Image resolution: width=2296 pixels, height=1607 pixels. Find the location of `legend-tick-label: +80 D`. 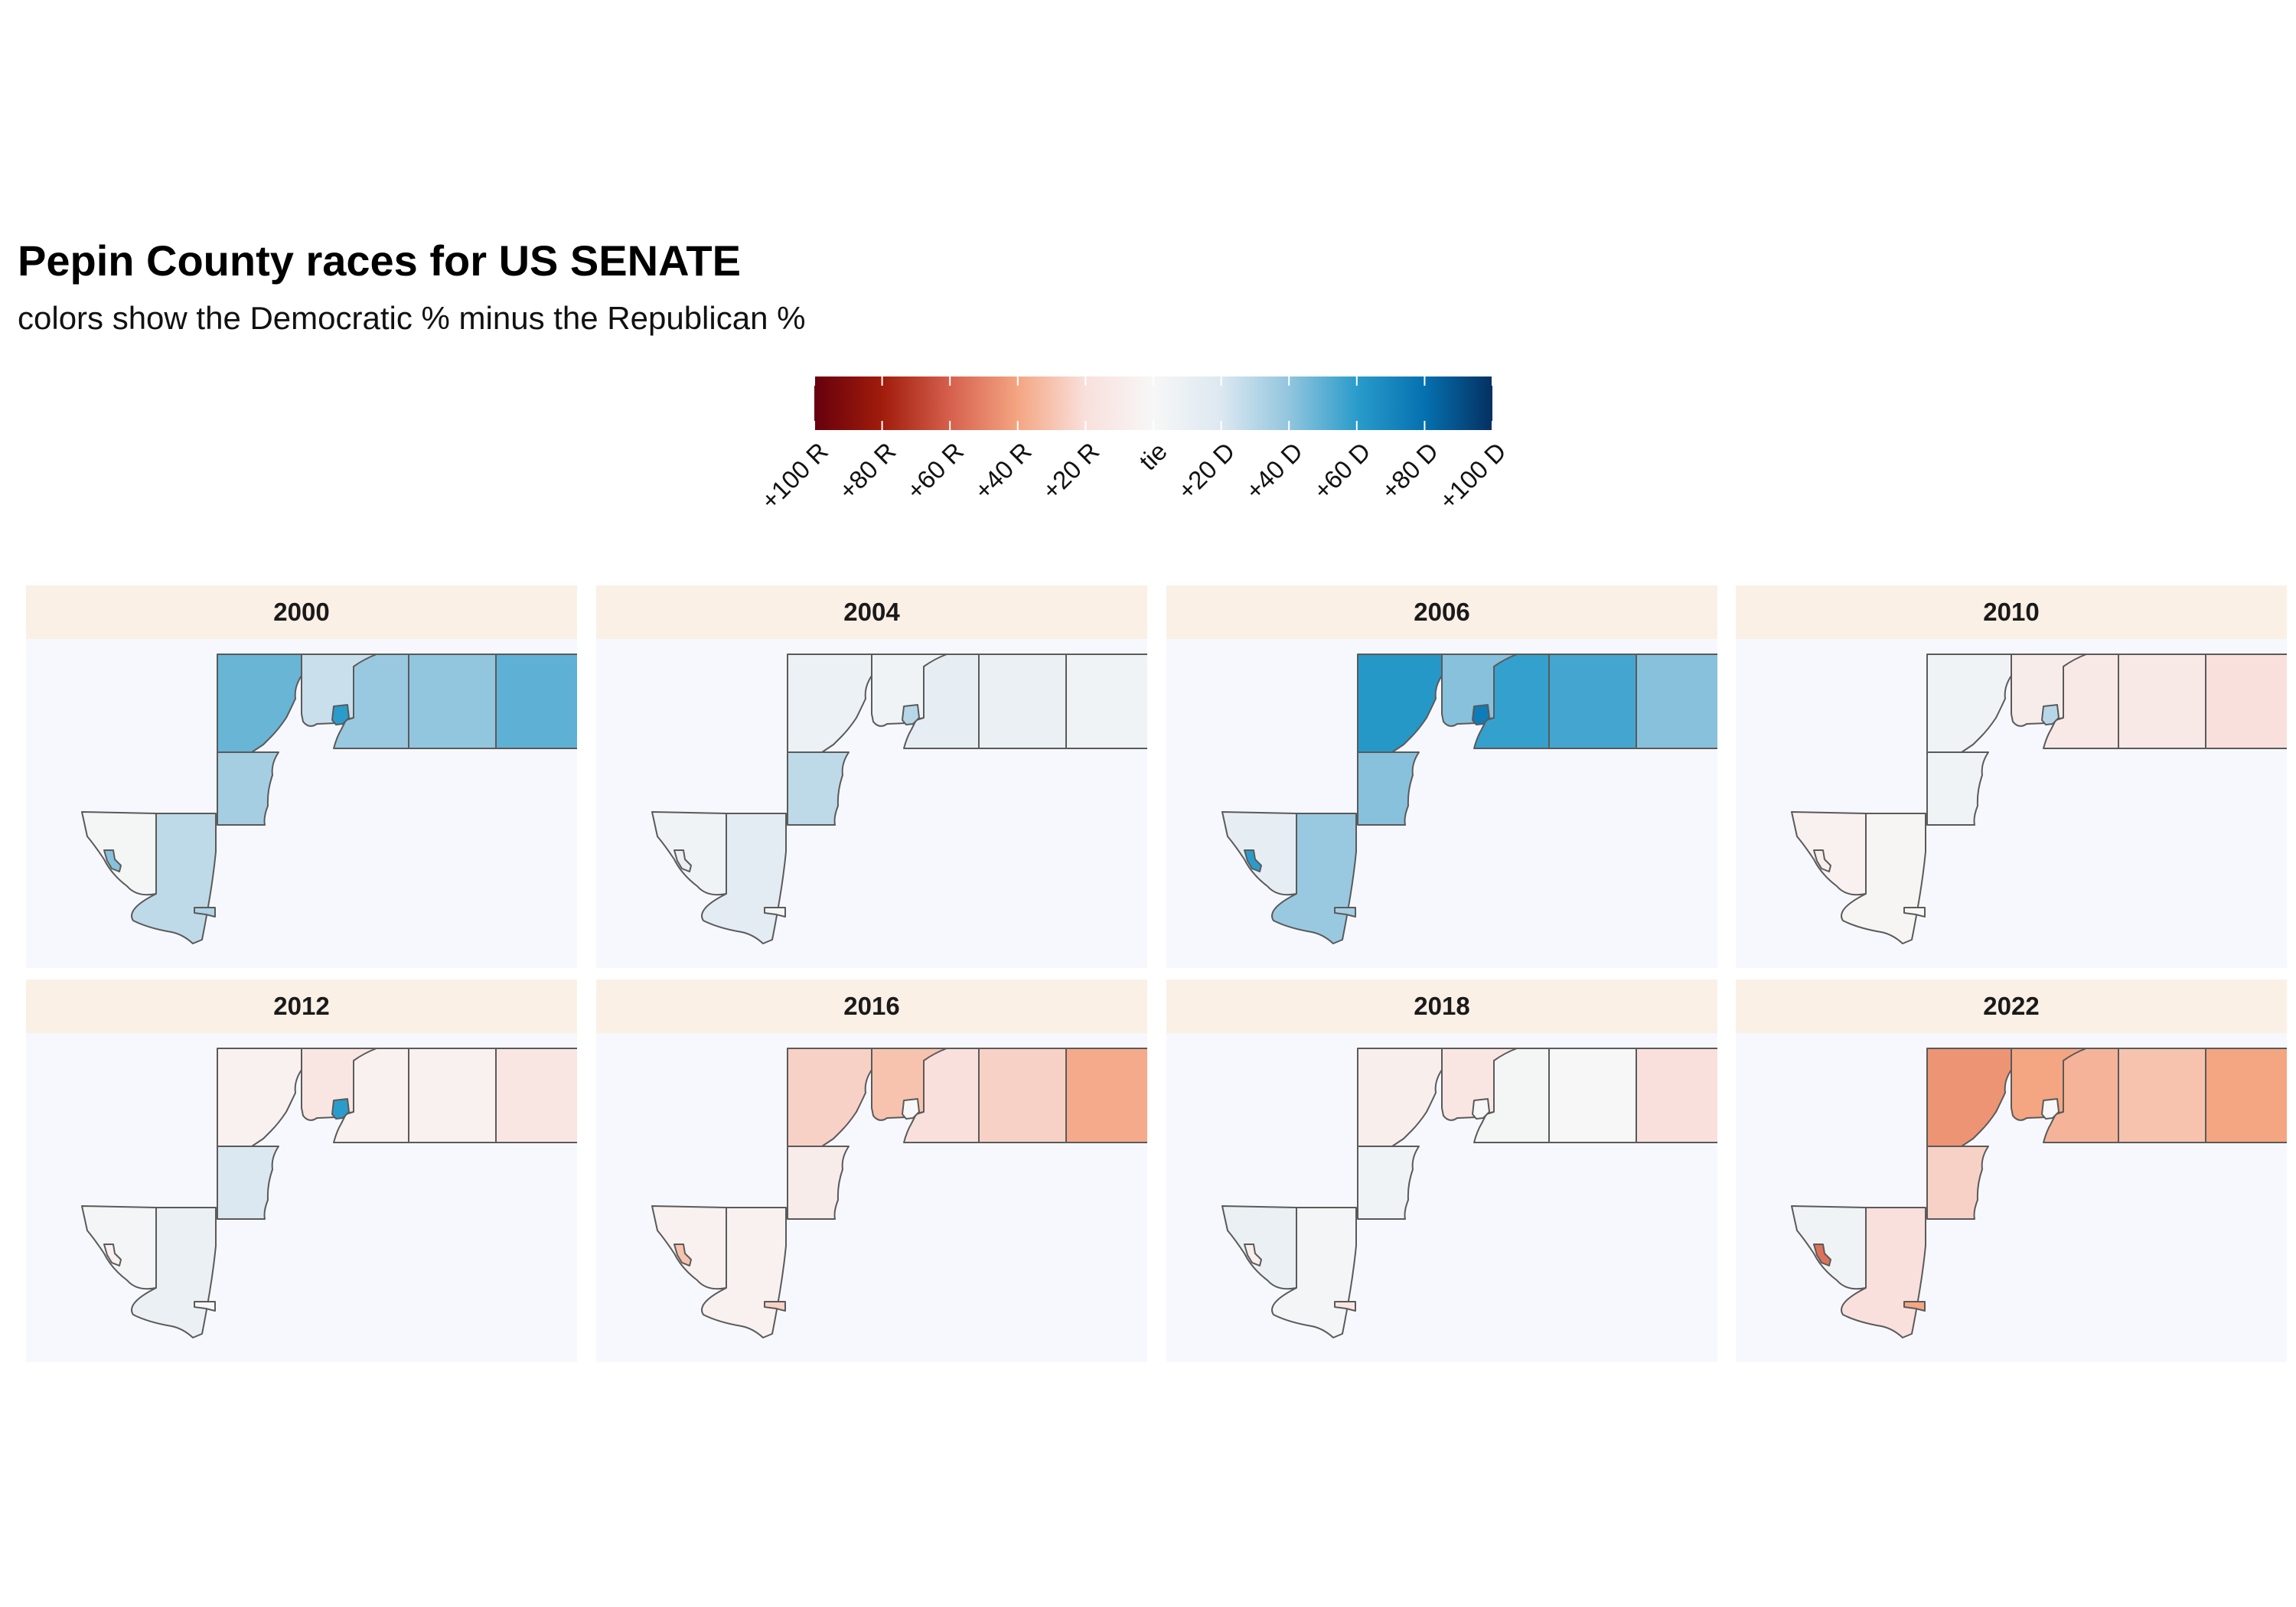

legend-tick-label: +80 D is located at coordinates (1409, 471).